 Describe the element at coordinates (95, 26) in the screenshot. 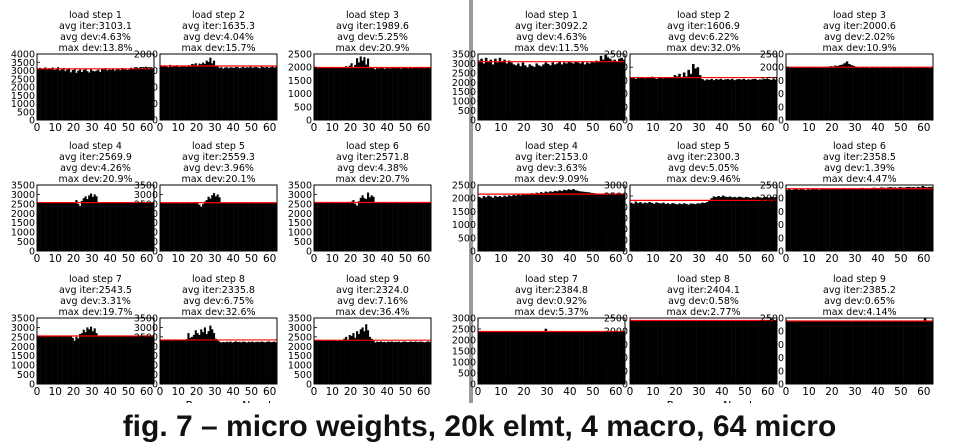

I see `subplot-title-line: avg iter:3103.1` at that location.